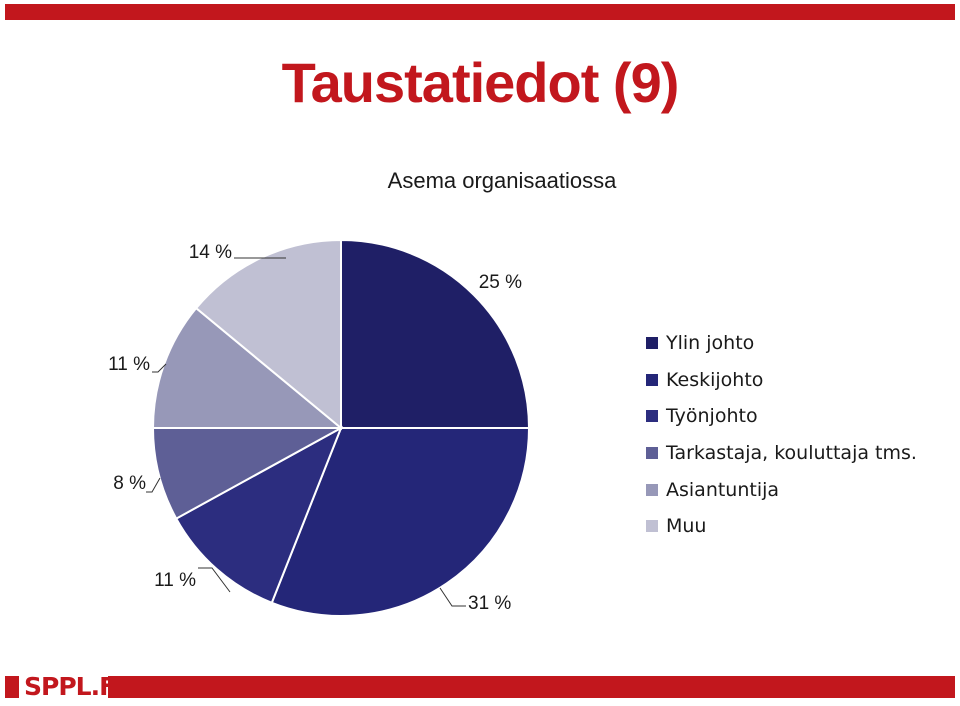 The image size is (960, 706). What do you see at coordinates (791, 453) in the screenshot?
I see `legend-label: Tarkastaja, kouluttaja tms.` at bounding box center [791, 453].